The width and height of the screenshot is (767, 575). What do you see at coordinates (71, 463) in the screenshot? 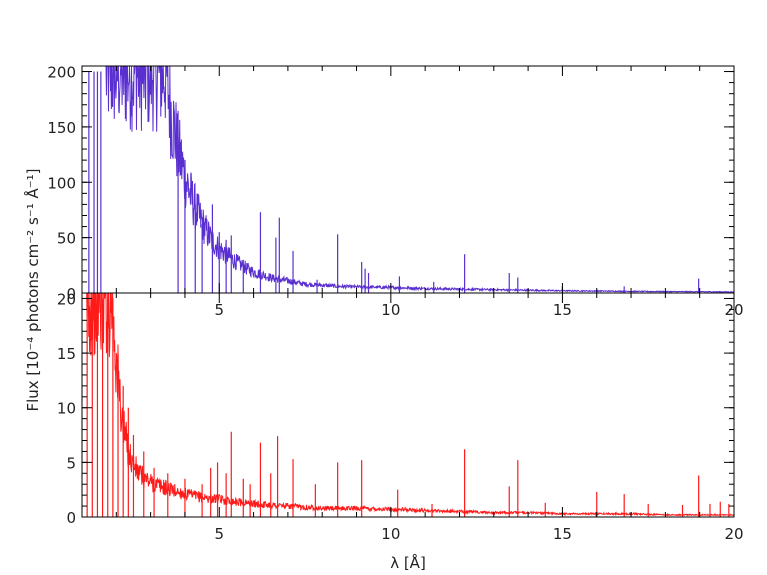
I see `bottom-ytick-label-1: 5` at bounding box center [71, 463].